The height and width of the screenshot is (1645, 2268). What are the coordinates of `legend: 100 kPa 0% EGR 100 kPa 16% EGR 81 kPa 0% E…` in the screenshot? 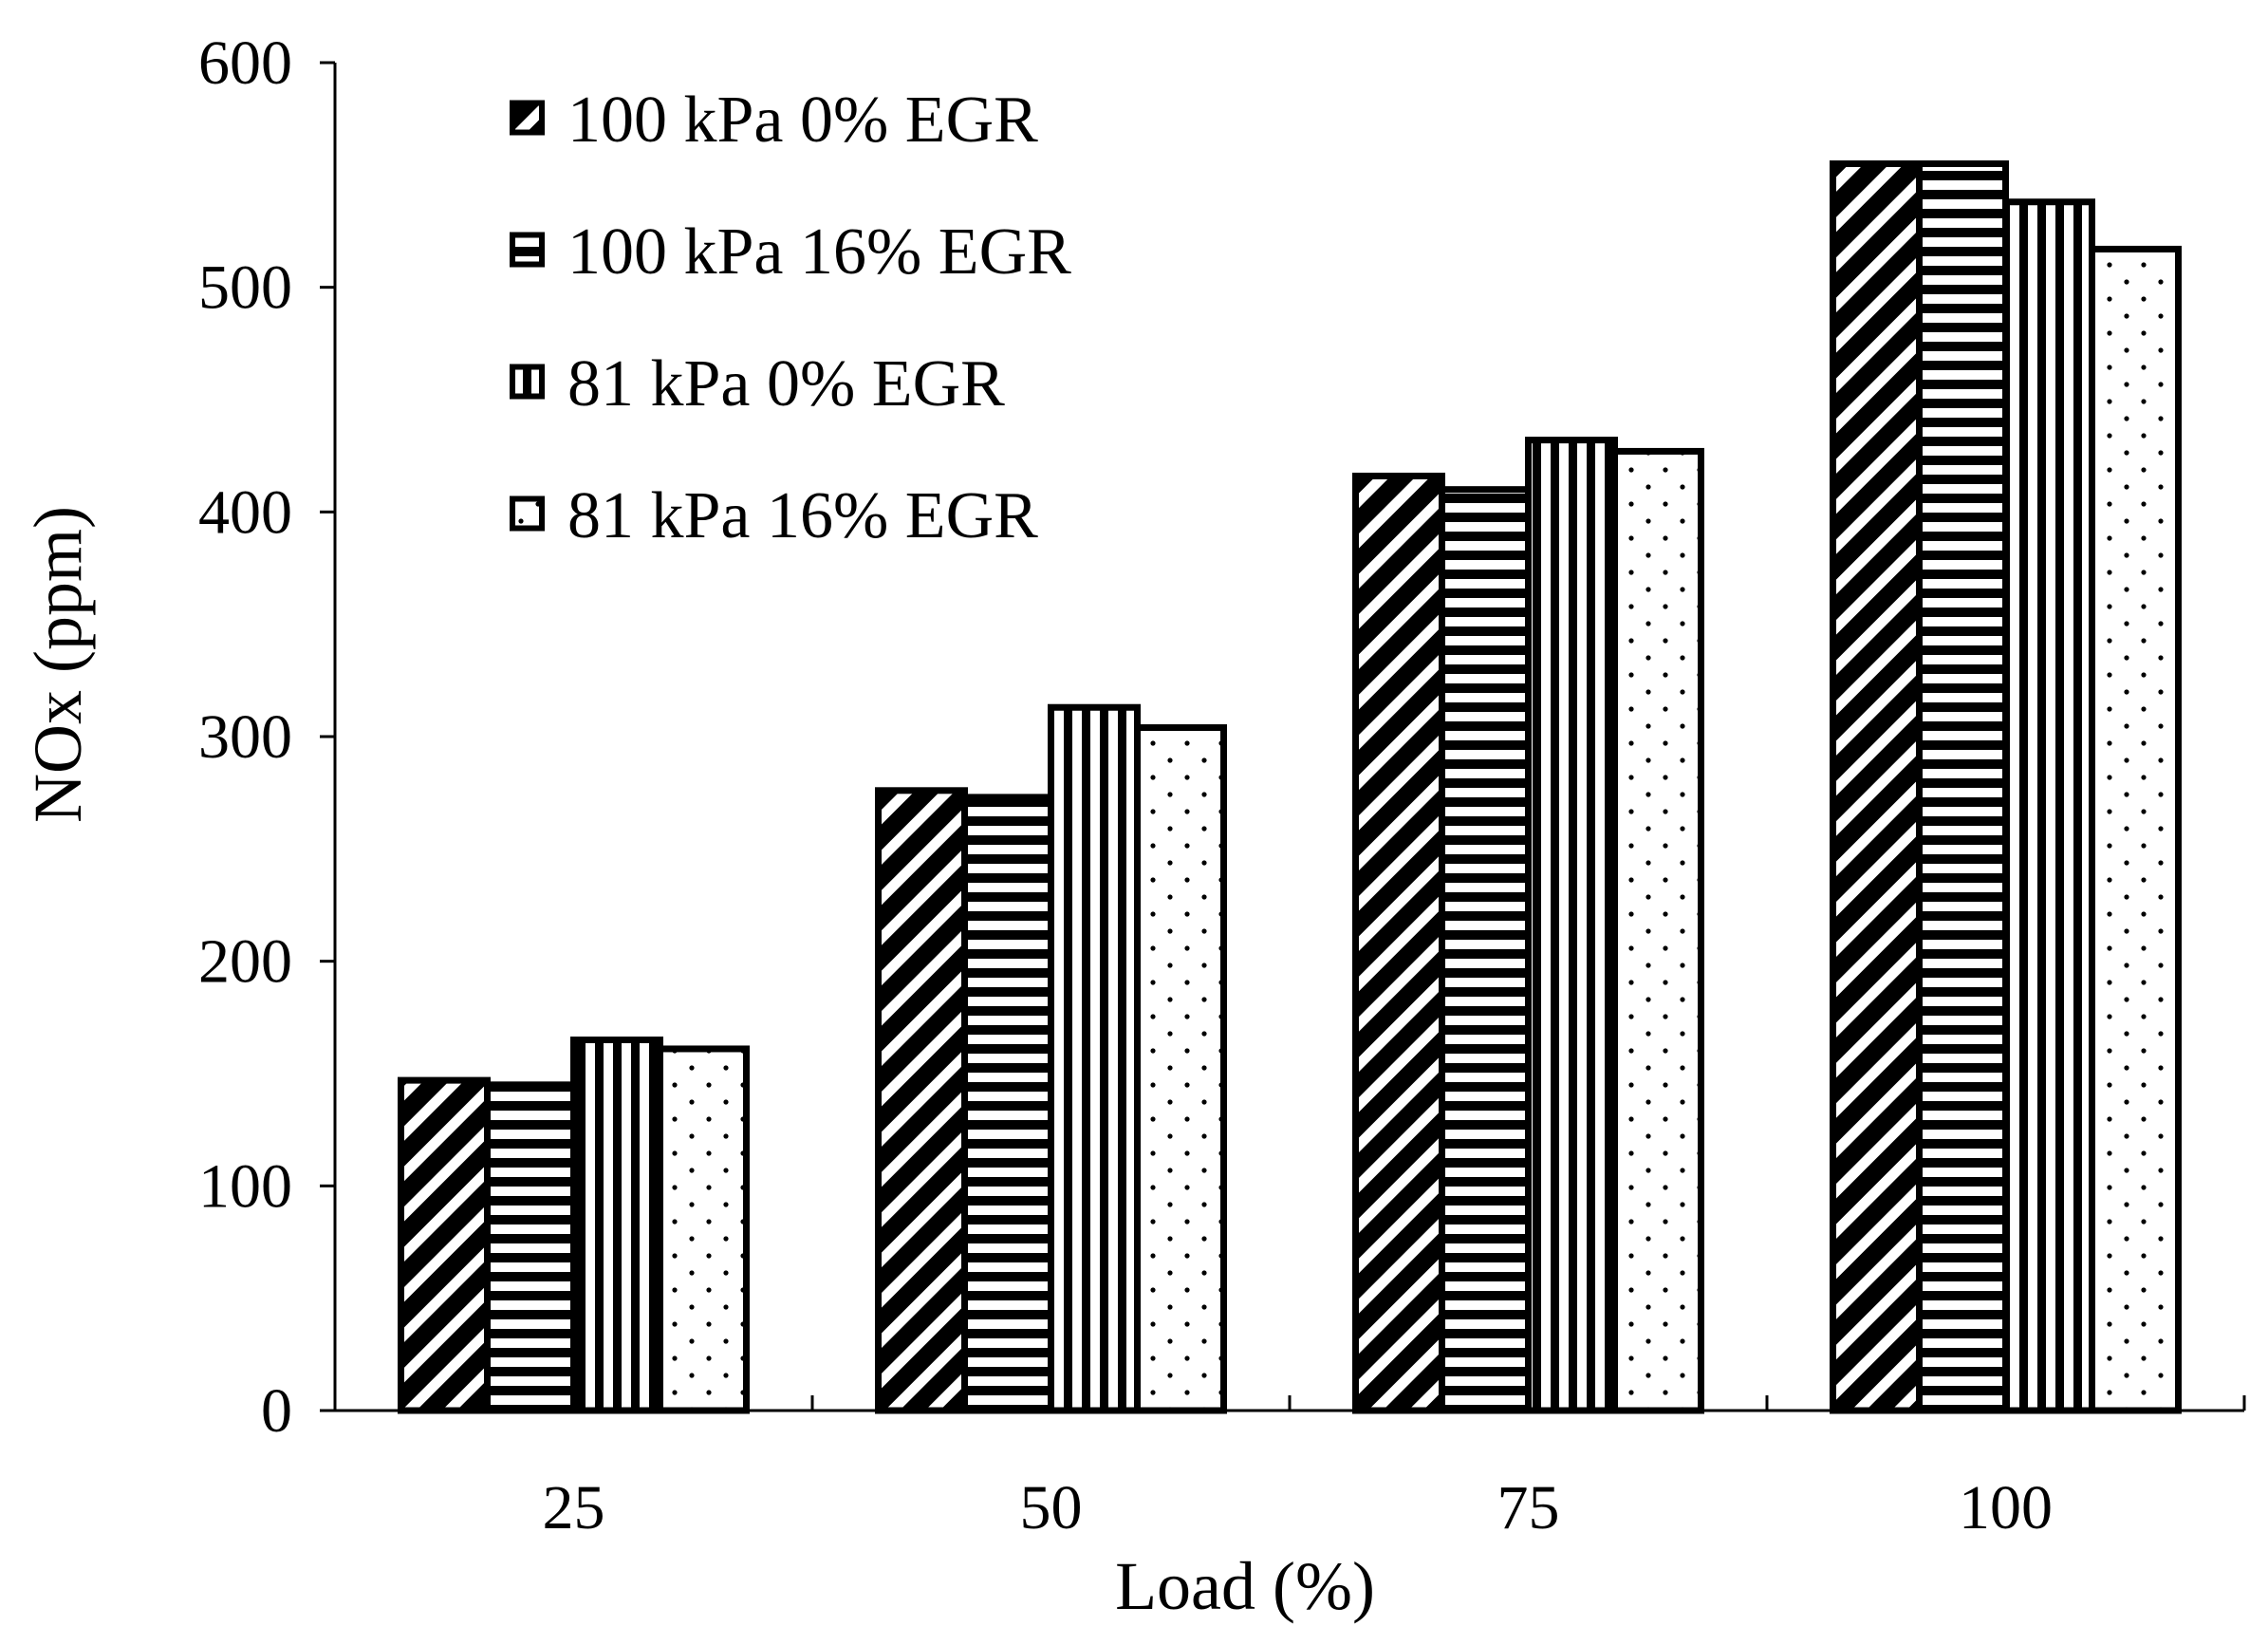 It's located at (790, 318).